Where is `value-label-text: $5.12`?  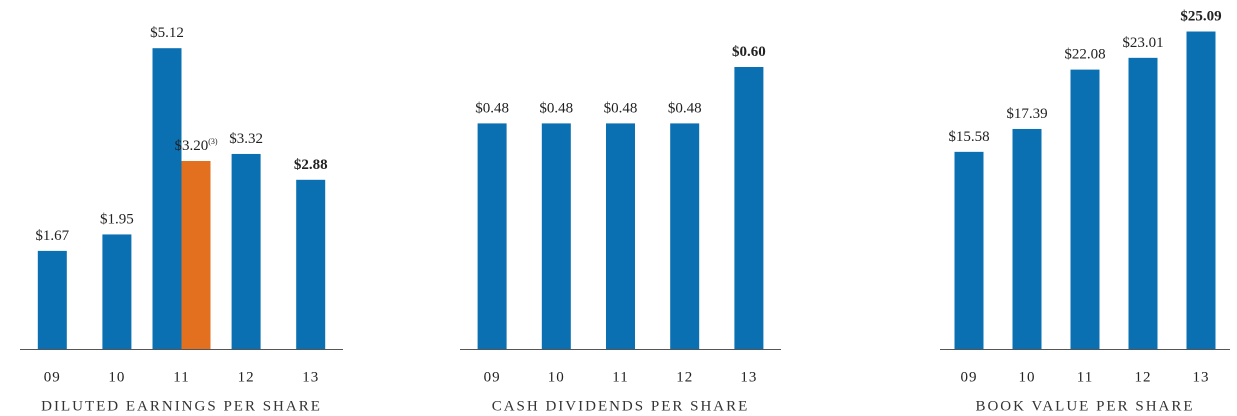 value-label-text: $5.12 is located at coordinates (167, 34).